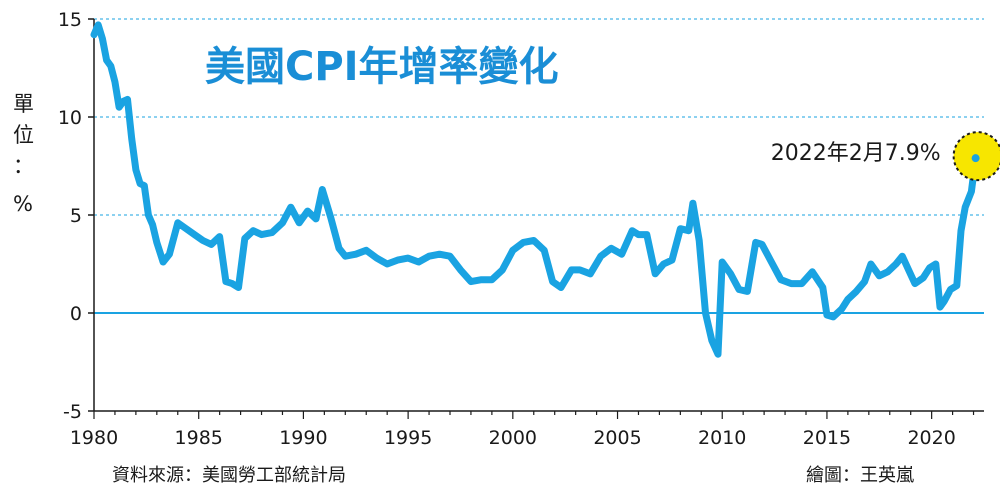 The image size is (1000, 492). What do you see at coordinates (229, 475) in the screenshot?
I see `source-note: 資料來源：美國勞工部統計局` at bounding box center [229, 475].